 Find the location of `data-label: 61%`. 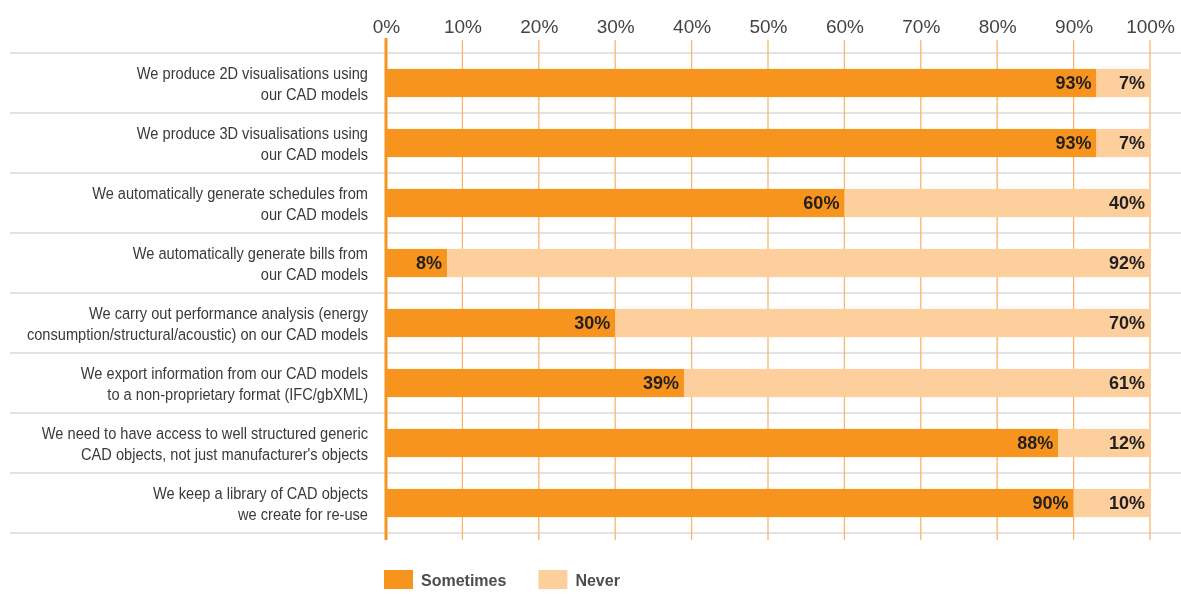

data-label: 61% is located at coordinates (1126, 383).